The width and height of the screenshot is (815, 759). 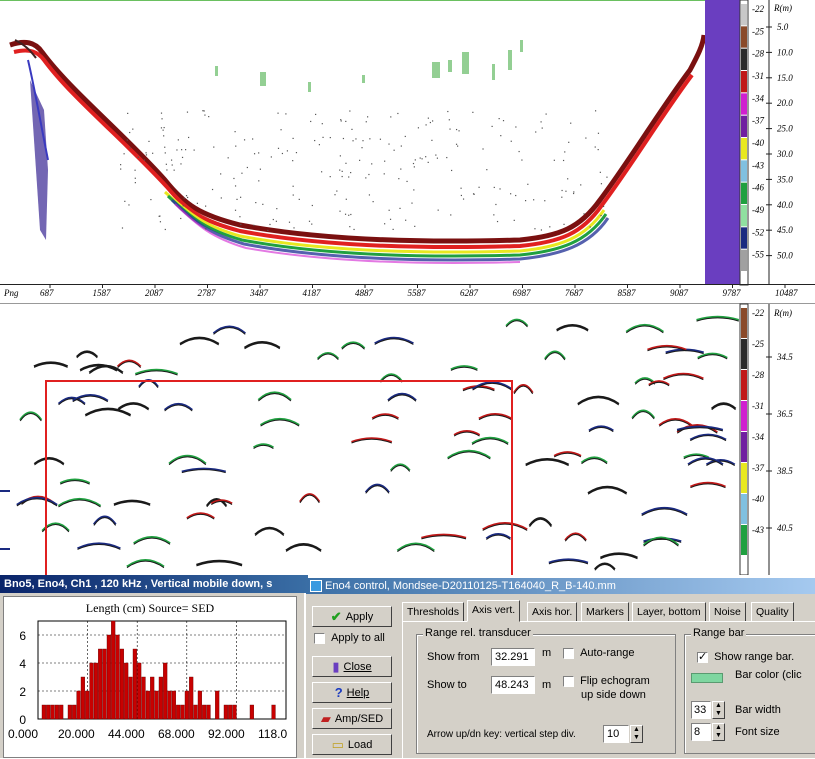 What do you see at coordinates (754, 657) in the screenshot?
I see `show-range-bar-label: Show range bar.` at bounding box center [754, 657].